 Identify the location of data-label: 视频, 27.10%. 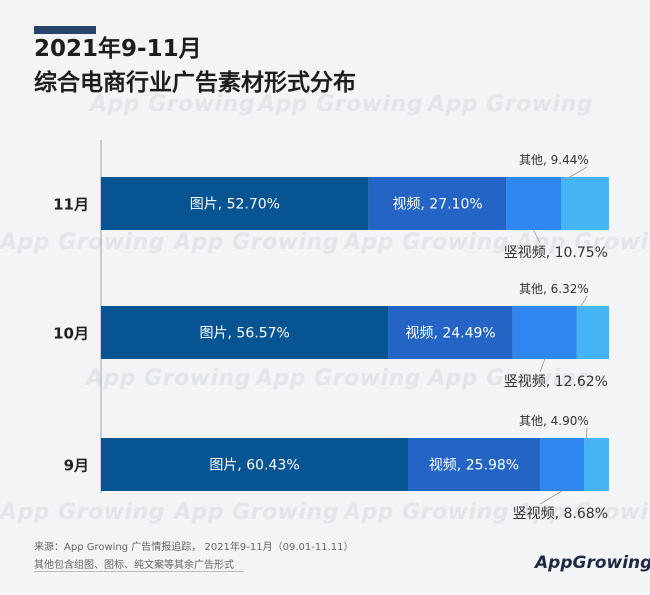
(437, 205).